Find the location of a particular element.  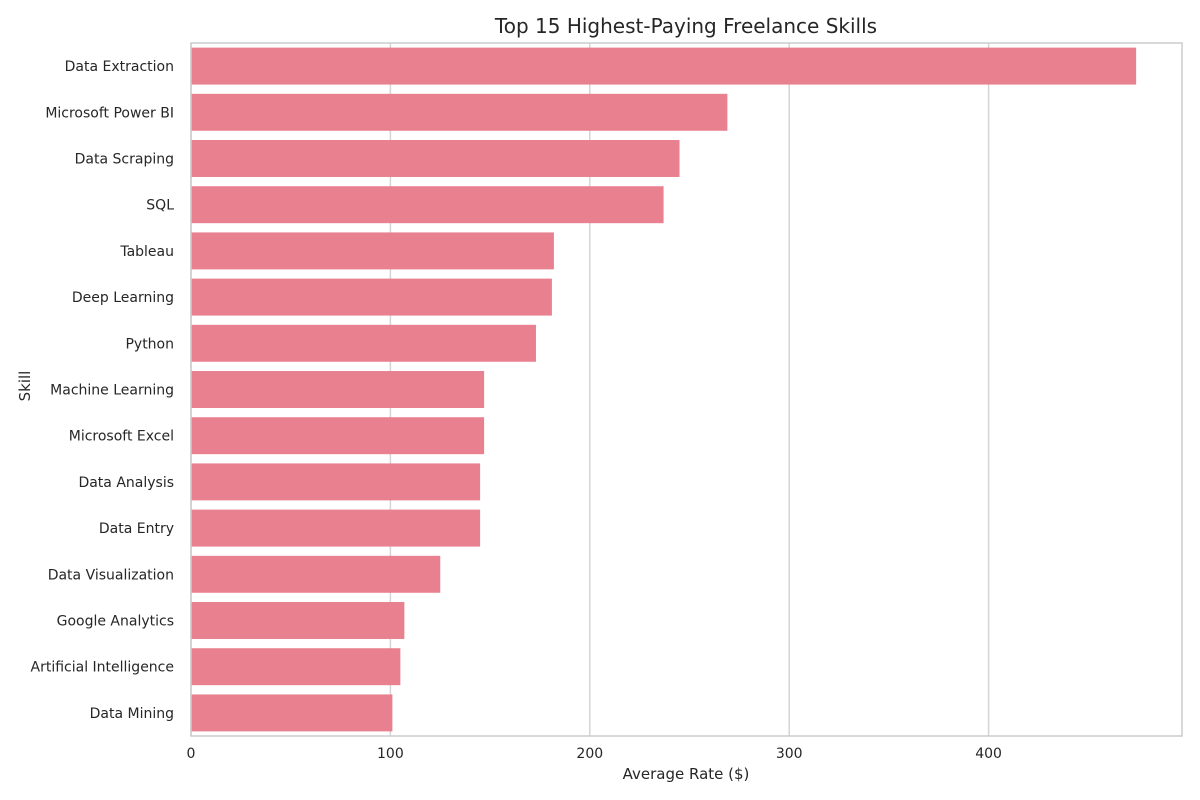

x-tick-label: 300 is located at coordinates (789, 754).